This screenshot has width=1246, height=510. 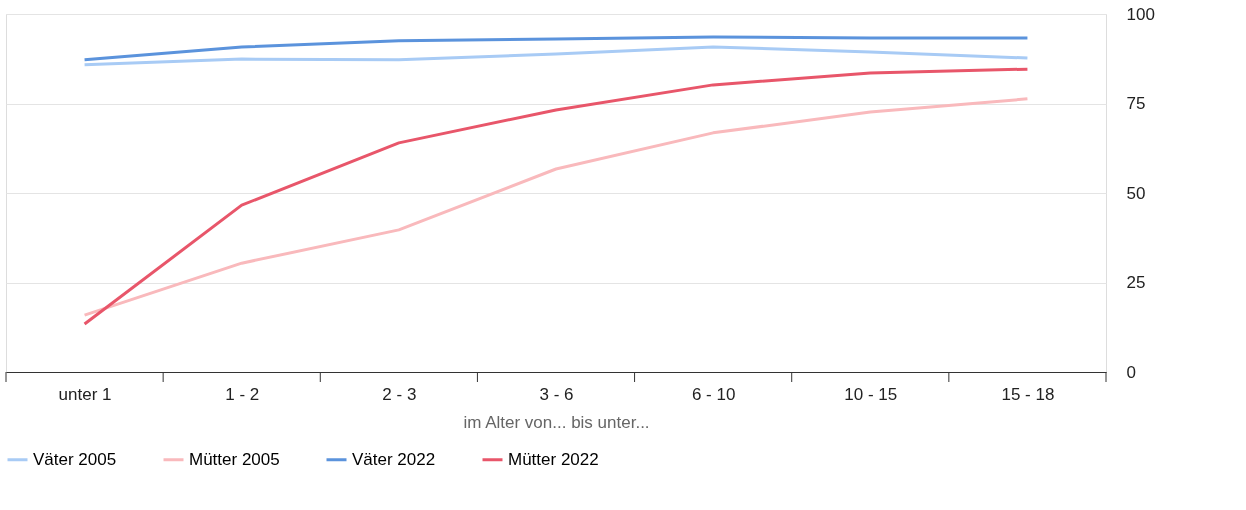 What do you see at coordinates (1136, 103) in the screenshot?
I see `y-tick-label: 75` at bounding box center [1136, 103].